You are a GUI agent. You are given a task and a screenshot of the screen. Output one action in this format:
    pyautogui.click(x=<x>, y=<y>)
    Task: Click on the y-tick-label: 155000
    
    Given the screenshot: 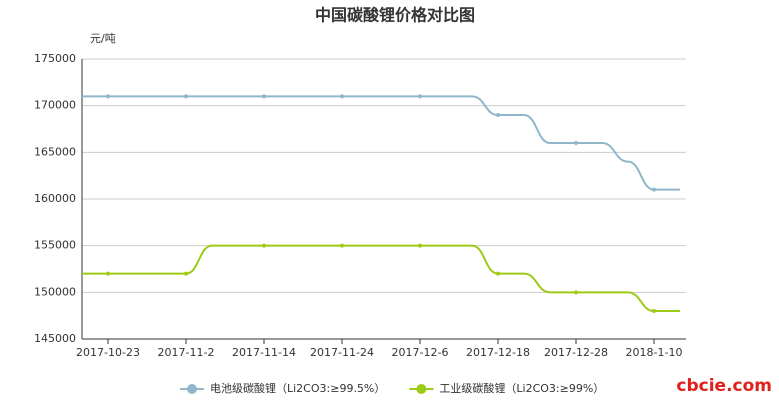 What is the action you would take?
    pyautogui.click(x=55, y=245)
    